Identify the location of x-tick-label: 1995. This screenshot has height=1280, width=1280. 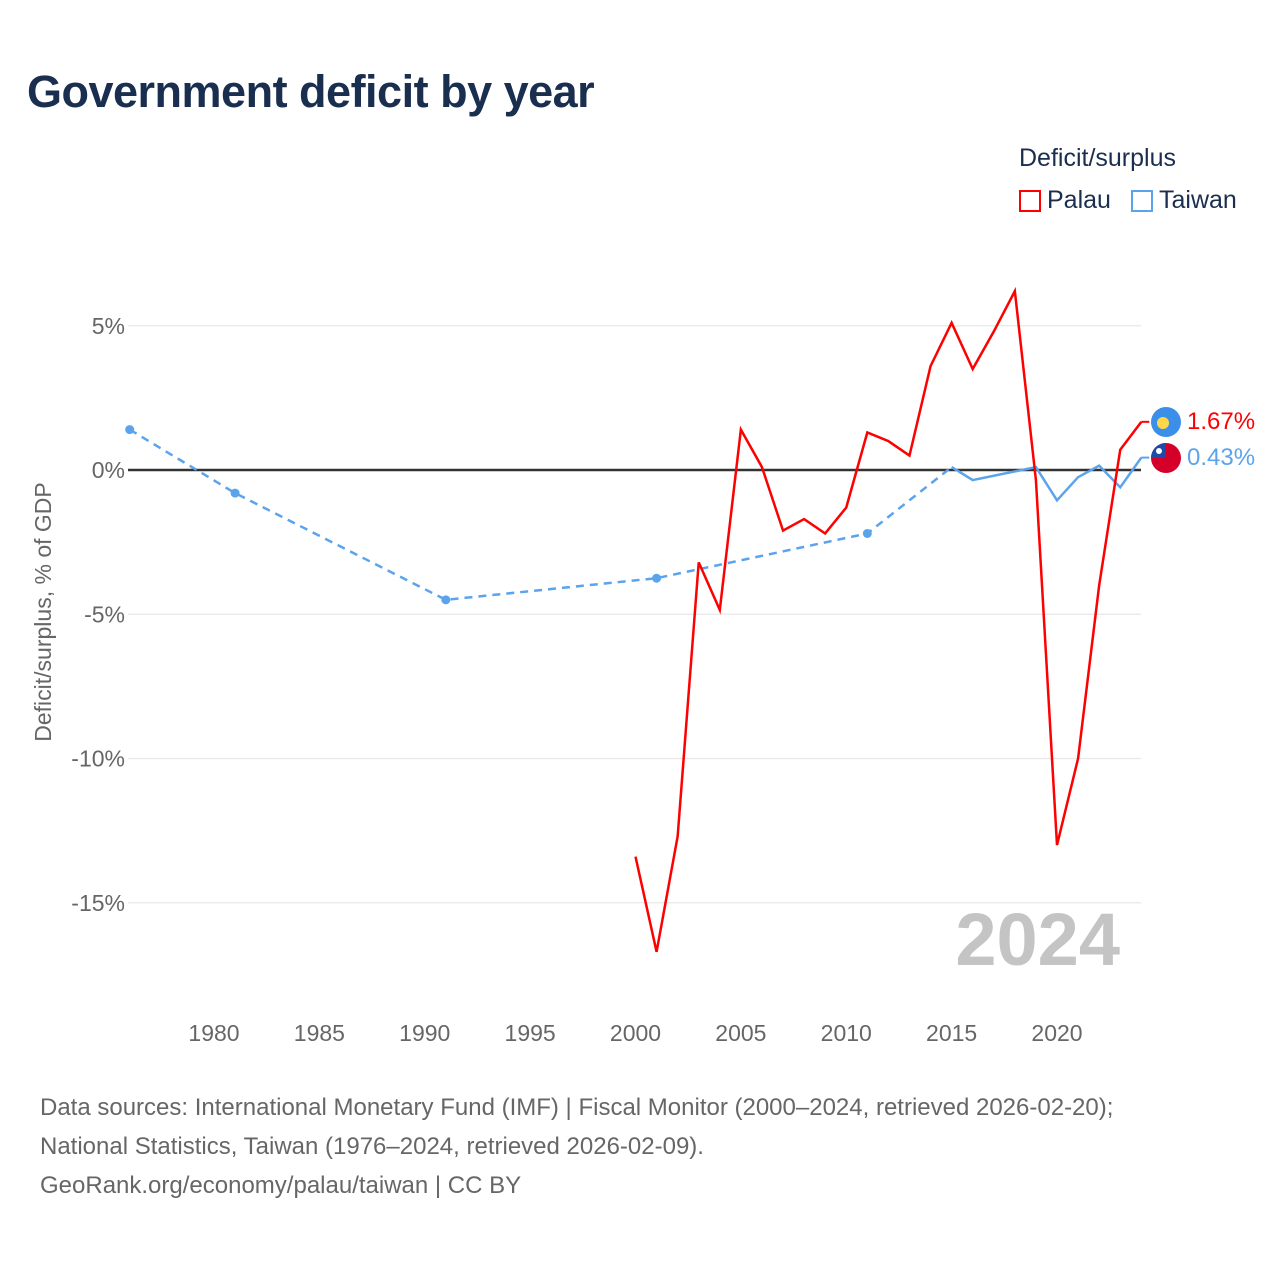
(530, 1033).